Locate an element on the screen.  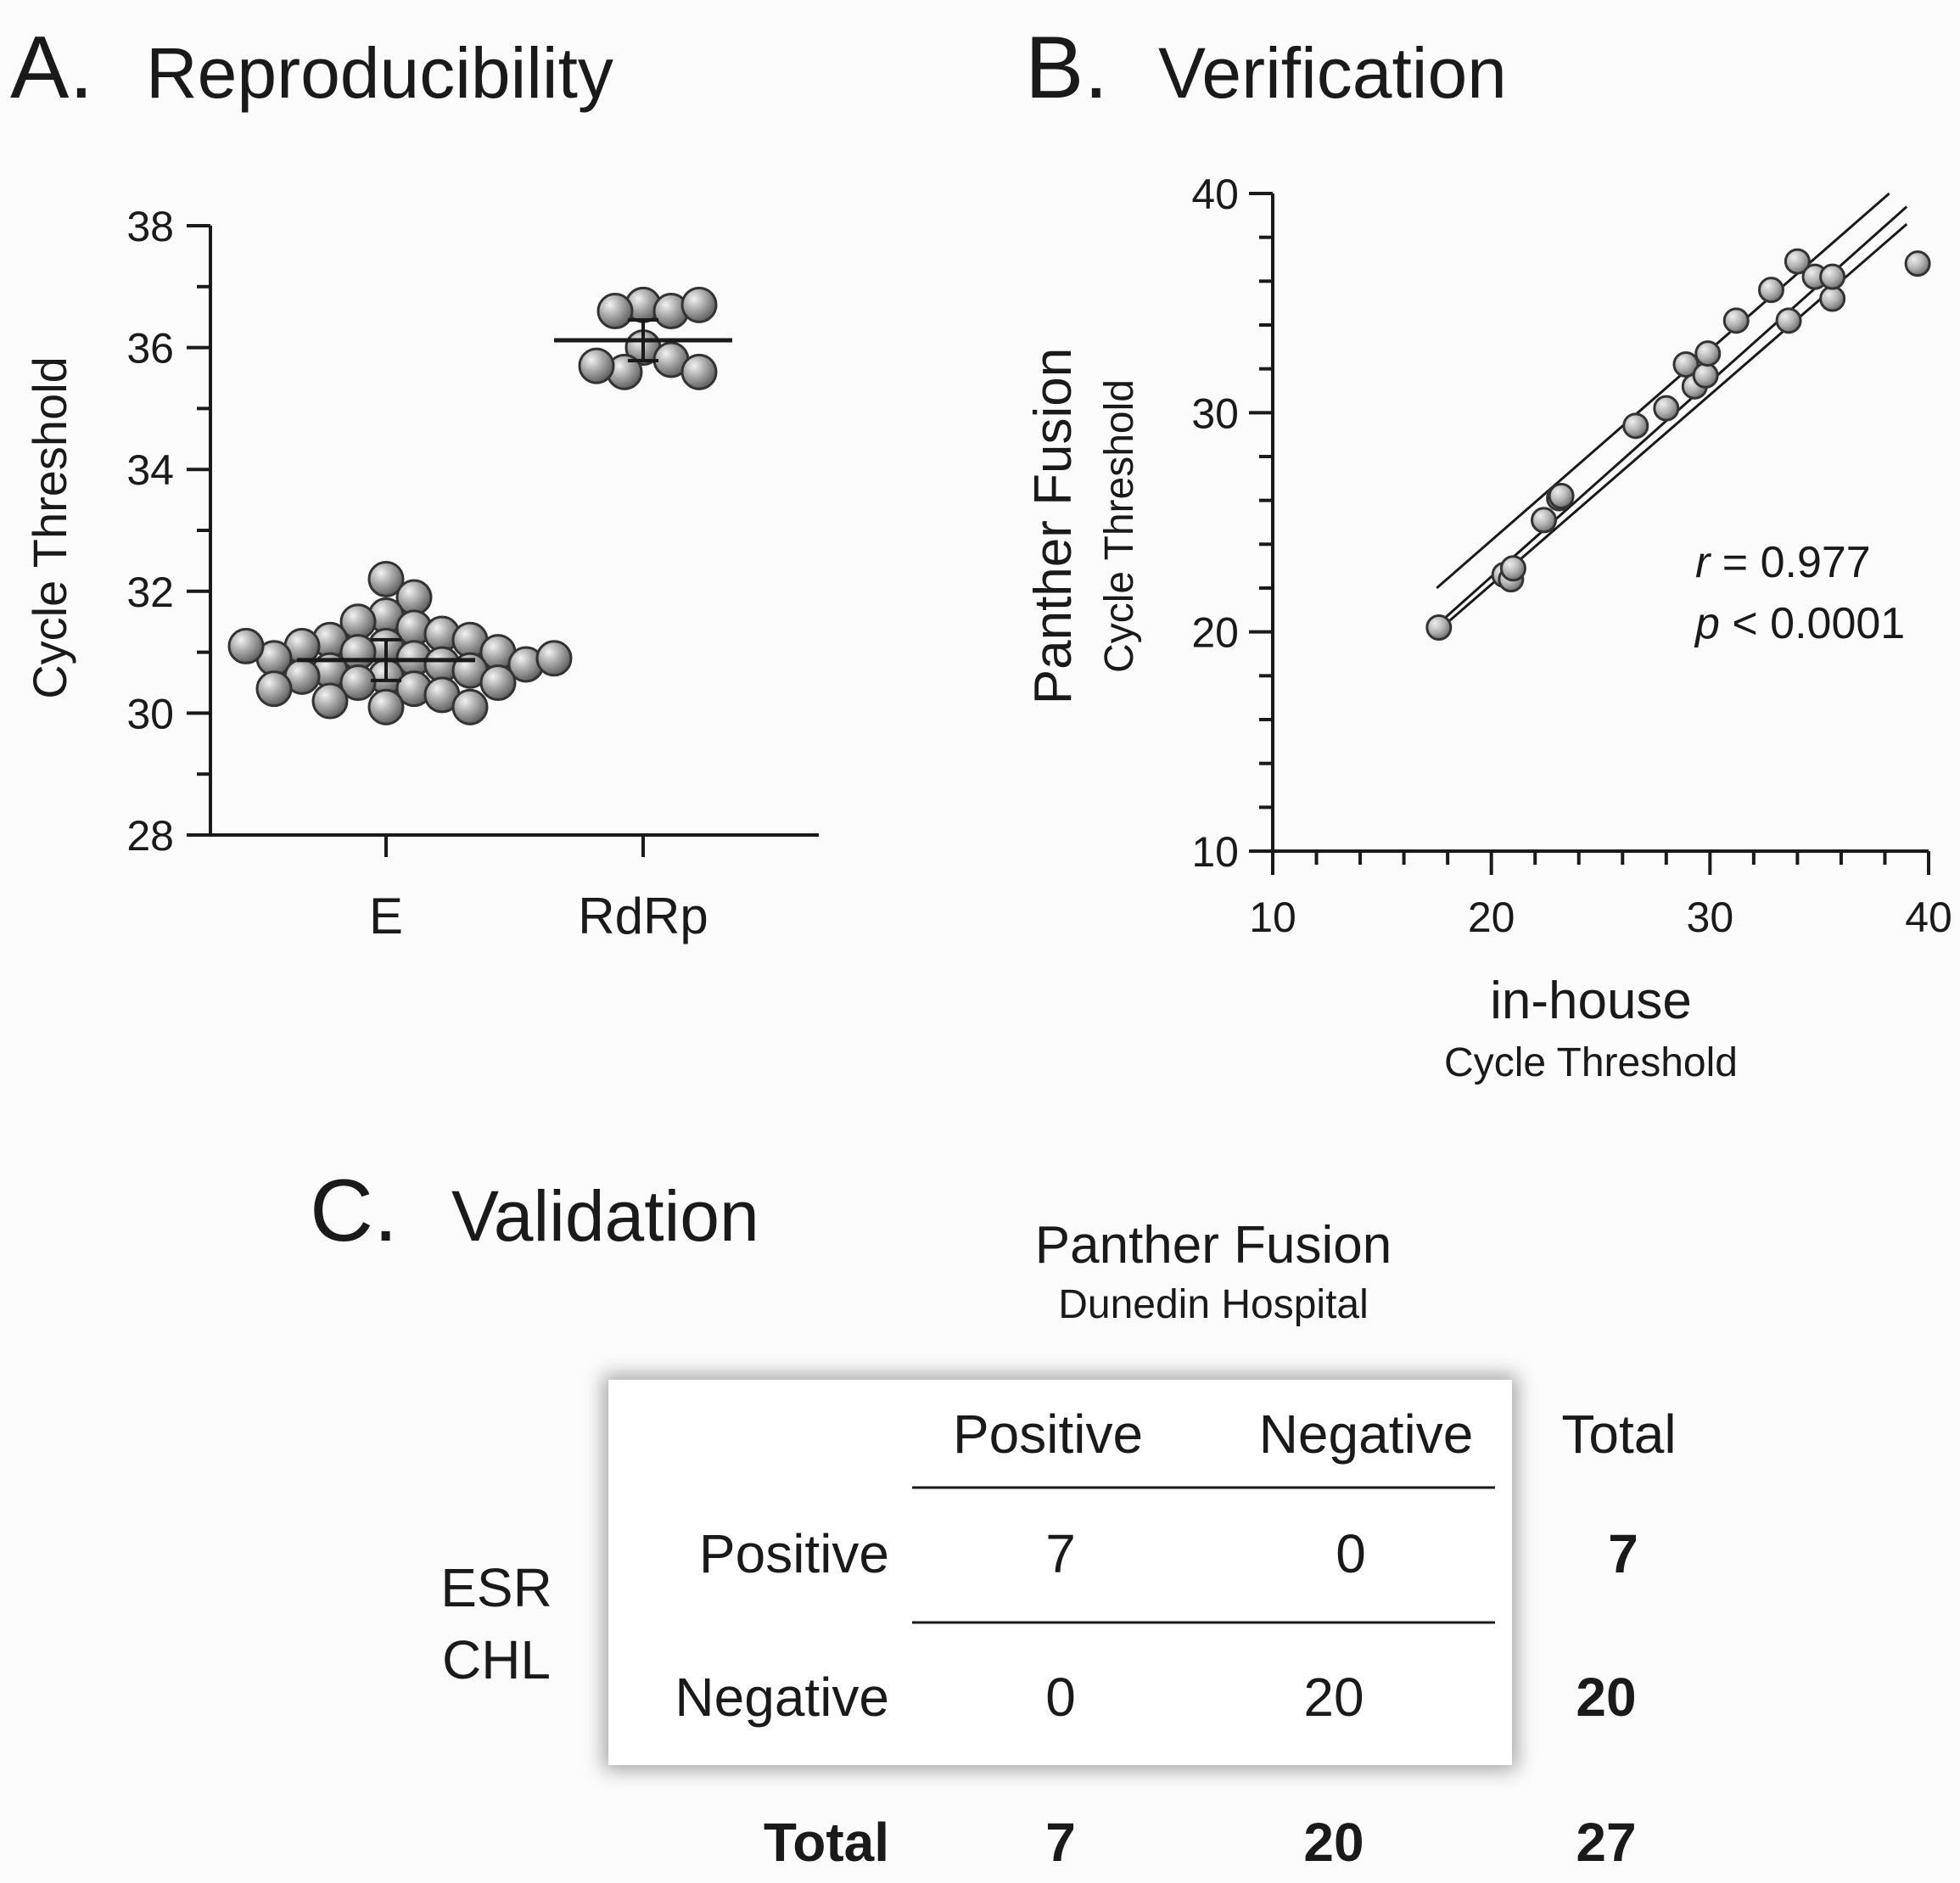
panel-b-x-ticks is located at coordinates (1601, 863).